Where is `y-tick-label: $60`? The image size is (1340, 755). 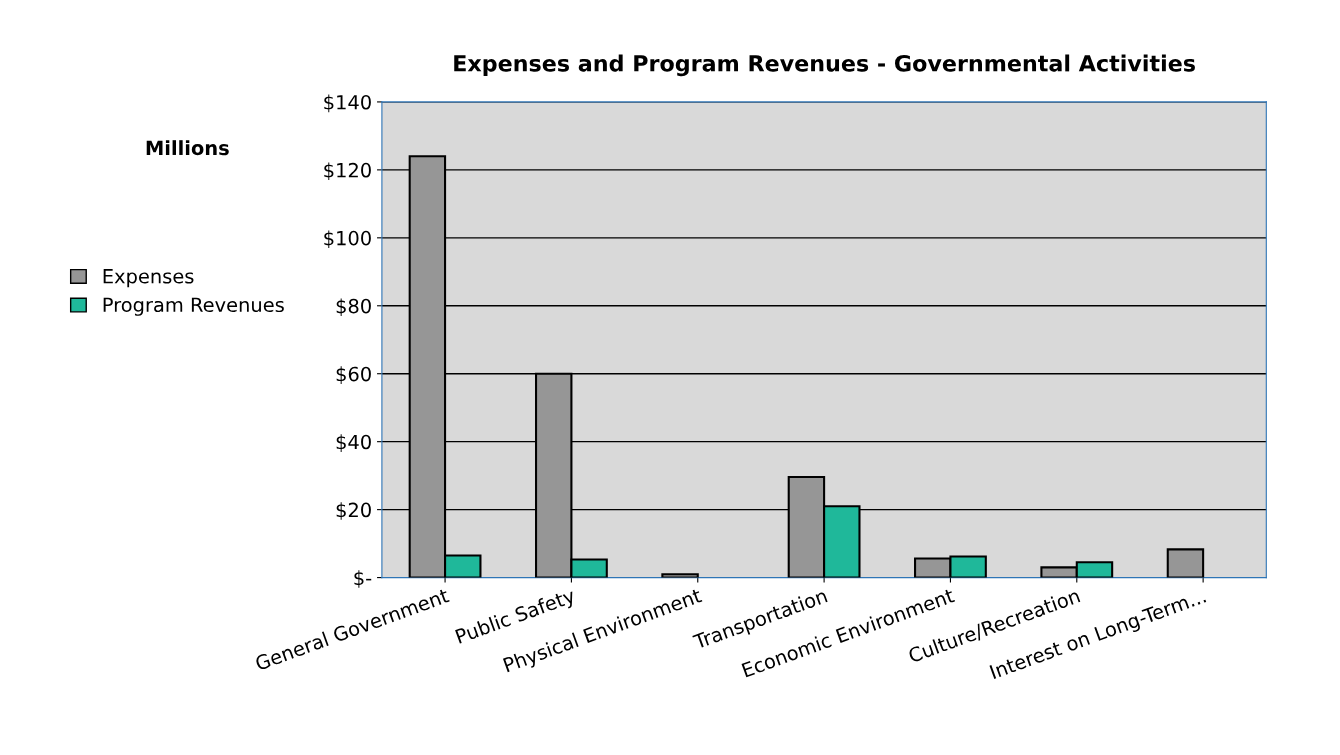 y-tick-label: $60 is located at coordinates (353, 375).